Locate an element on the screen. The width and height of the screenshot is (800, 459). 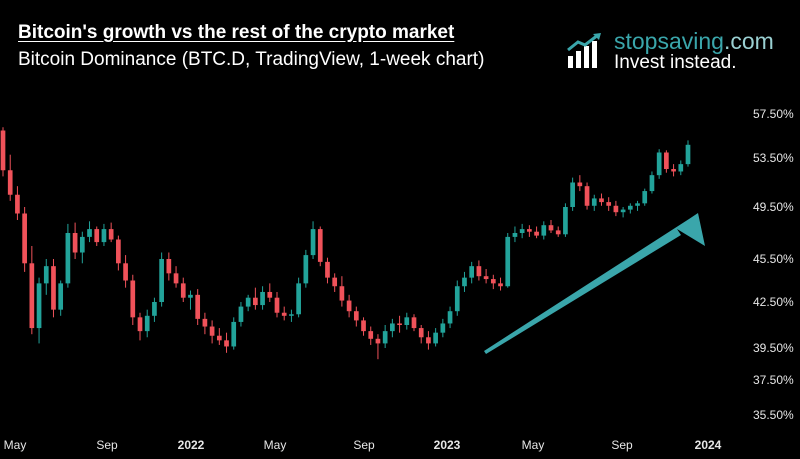
x-axis: May Sep 2022 May Sep 2023 May Sep 2024 is located at coordinates (363, 445).